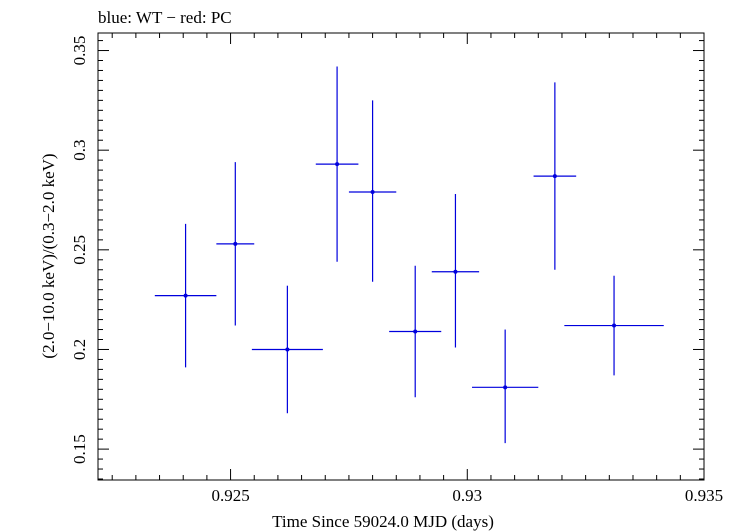 The image size is (740, 532). I want to click on x-axis-label: Time Since 59024.0 MJD (days), so click(383, 521).